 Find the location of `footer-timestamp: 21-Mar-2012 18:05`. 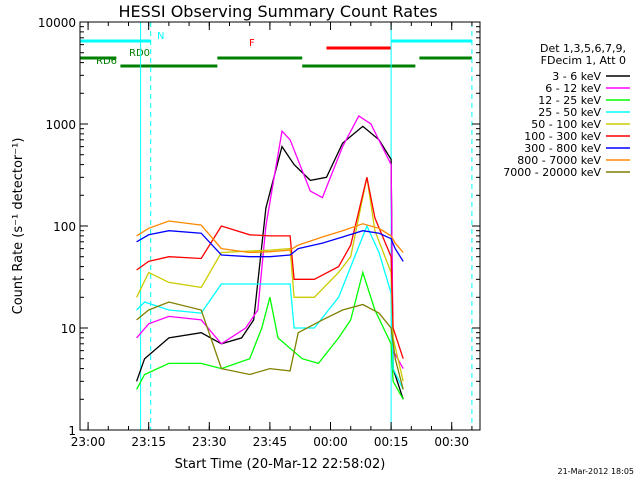

footer-timestamp: 21-Mar-2012 18:05 is located at coordinates (596, 471).